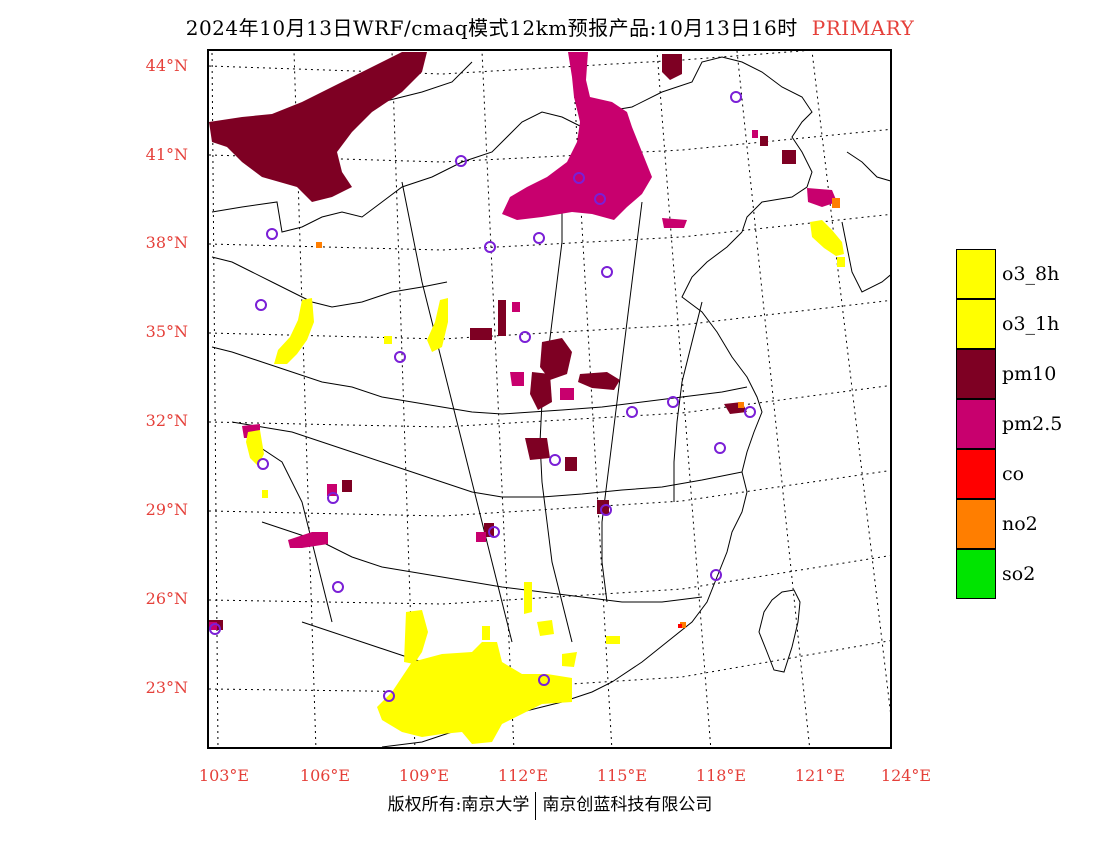 This screenshot has height=850, width=1100. Describe the element at coordinates (491, 28) in the screenshot. I see `title-text: 2024年10月13日WRF/cmaq模式12km预报产品:10月13日16时` at that location.